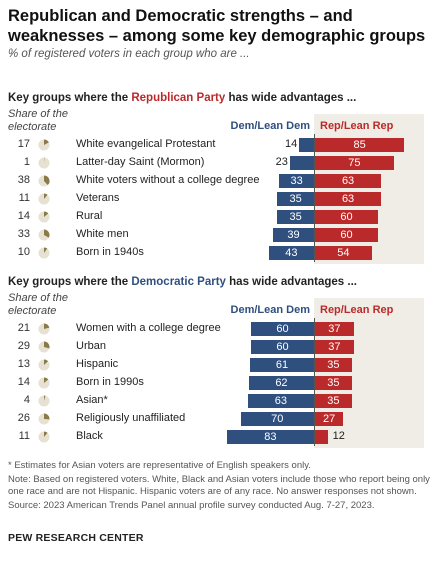 The image size is (437, 568). What do you see at coordinates (70, 98) in the screenshot?
I see `section-heading-pre: Key groups where the` at bounding box center [70, 98].